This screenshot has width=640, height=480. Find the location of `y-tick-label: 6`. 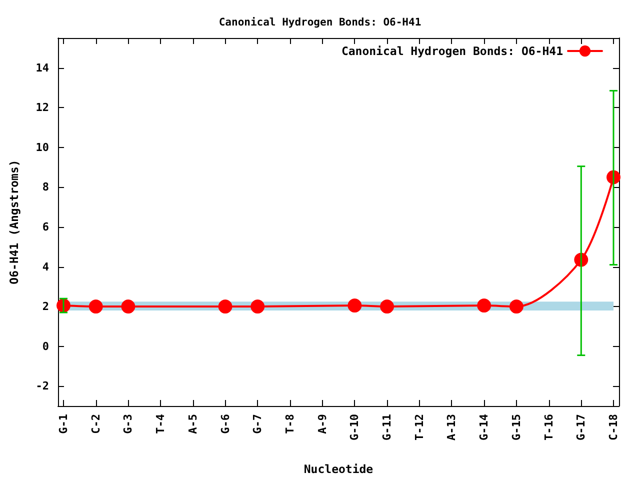

y-tick-label: 6 is located at coordinates (46, 227).